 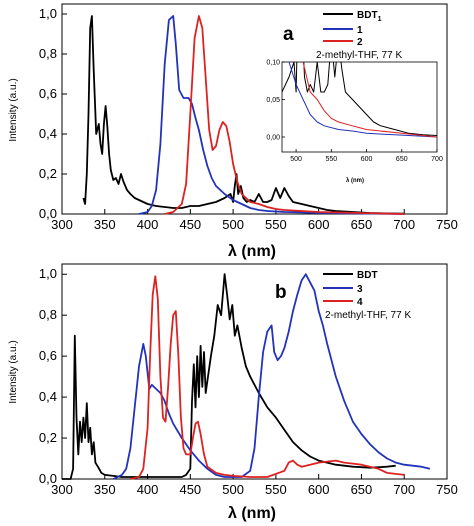 What do you see at coordinates (254, 485) in the screenshot?
I see `panel-b-x-ticks: 300 350 400 450 500 550 600 650 700 750` at bounding box center [254, 485].